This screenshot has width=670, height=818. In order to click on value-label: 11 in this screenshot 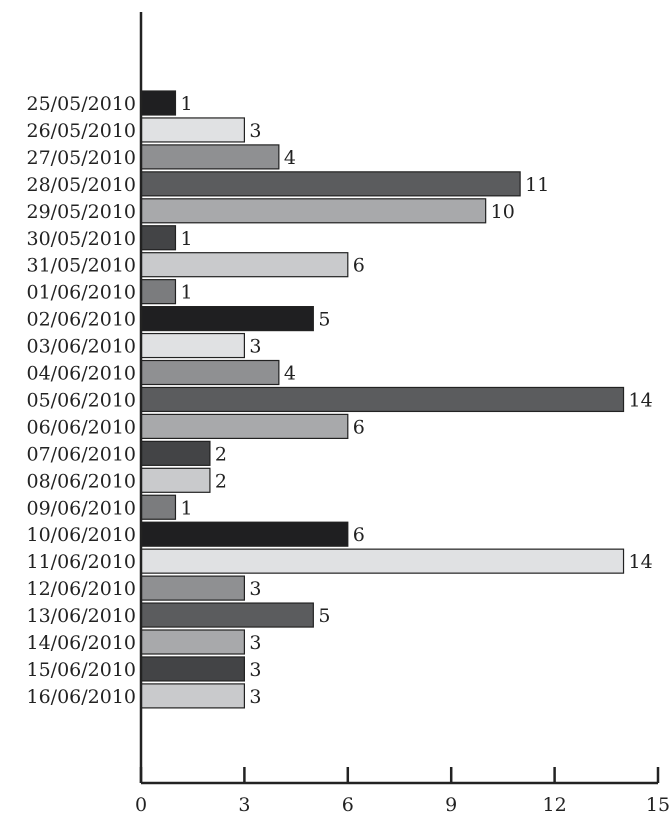, I will do `click(537, 185)`.